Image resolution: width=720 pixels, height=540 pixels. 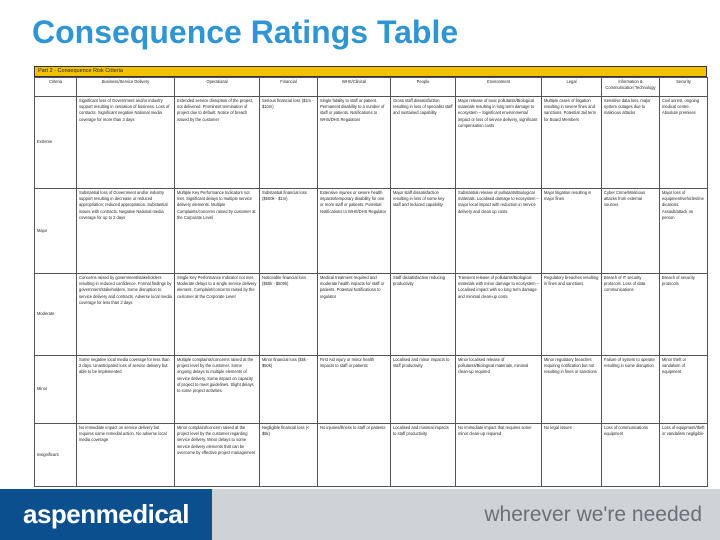 What do you see at coordinates (55, 455) in the screenshot?
I see `rating-label: Insignificant` at bounding box center [55, 455].